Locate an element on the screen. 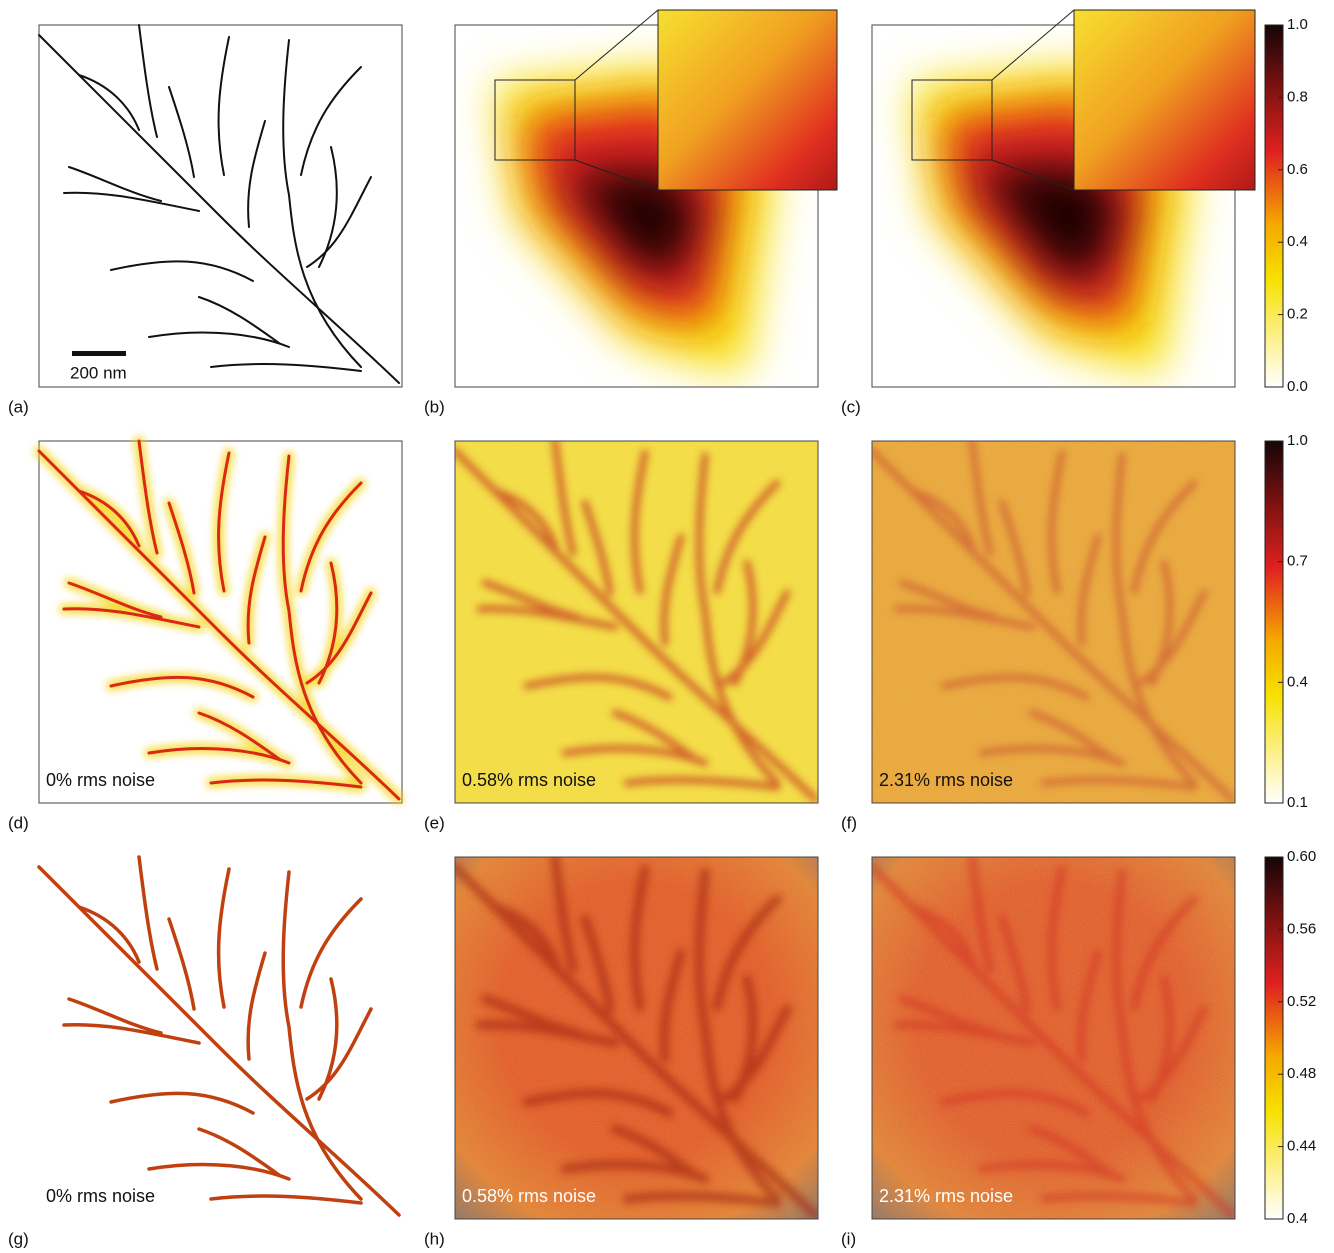  panel-b is located at coordinates (646, 198).